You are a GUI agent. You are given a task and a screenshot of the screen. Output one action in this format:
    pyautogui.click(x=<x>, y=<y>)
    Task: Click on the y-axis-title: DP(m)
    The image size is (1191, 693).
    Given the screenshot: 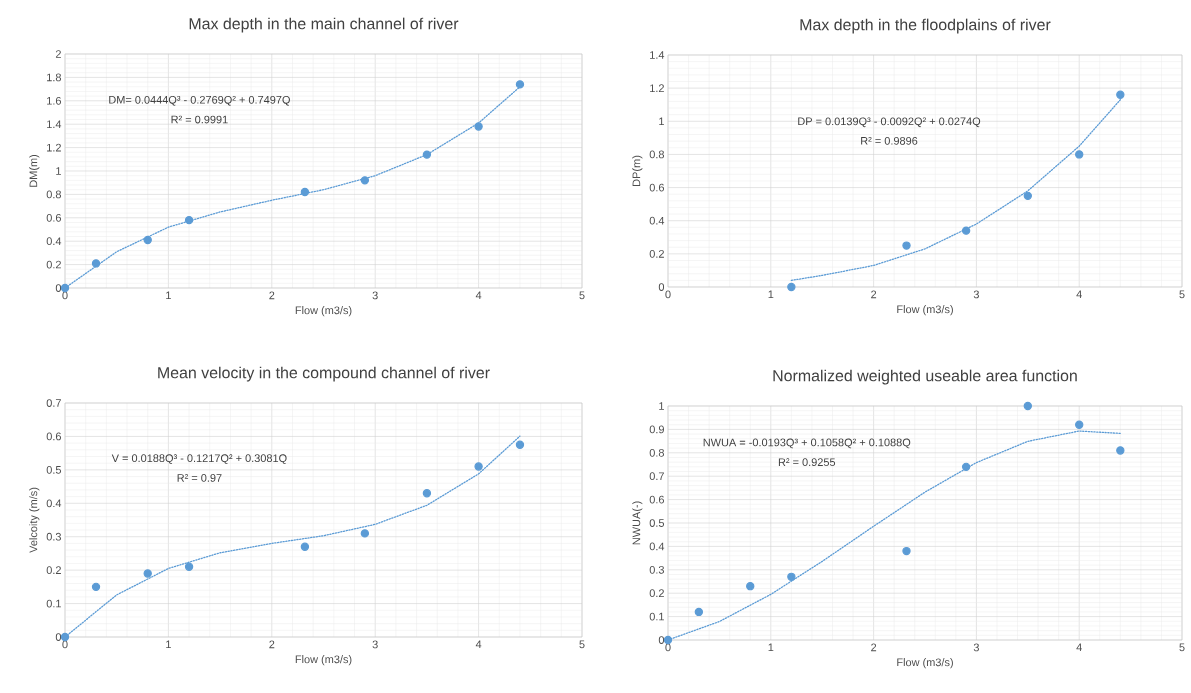 What is the action you would take?
    pyautogui.click(x=637, y=170)
    